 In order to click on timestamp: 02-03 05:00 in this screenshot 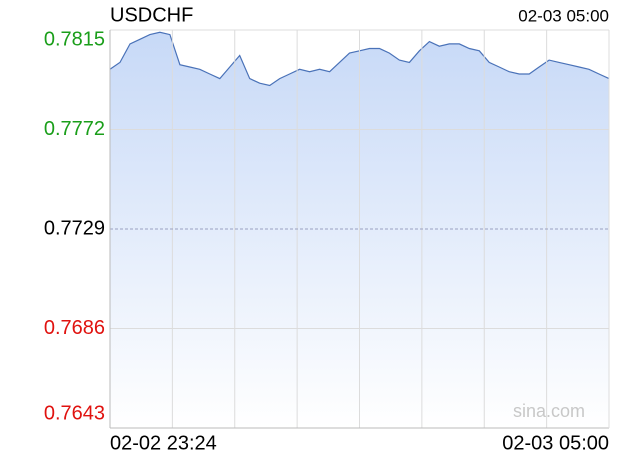, I will do `click(563, 15)`.